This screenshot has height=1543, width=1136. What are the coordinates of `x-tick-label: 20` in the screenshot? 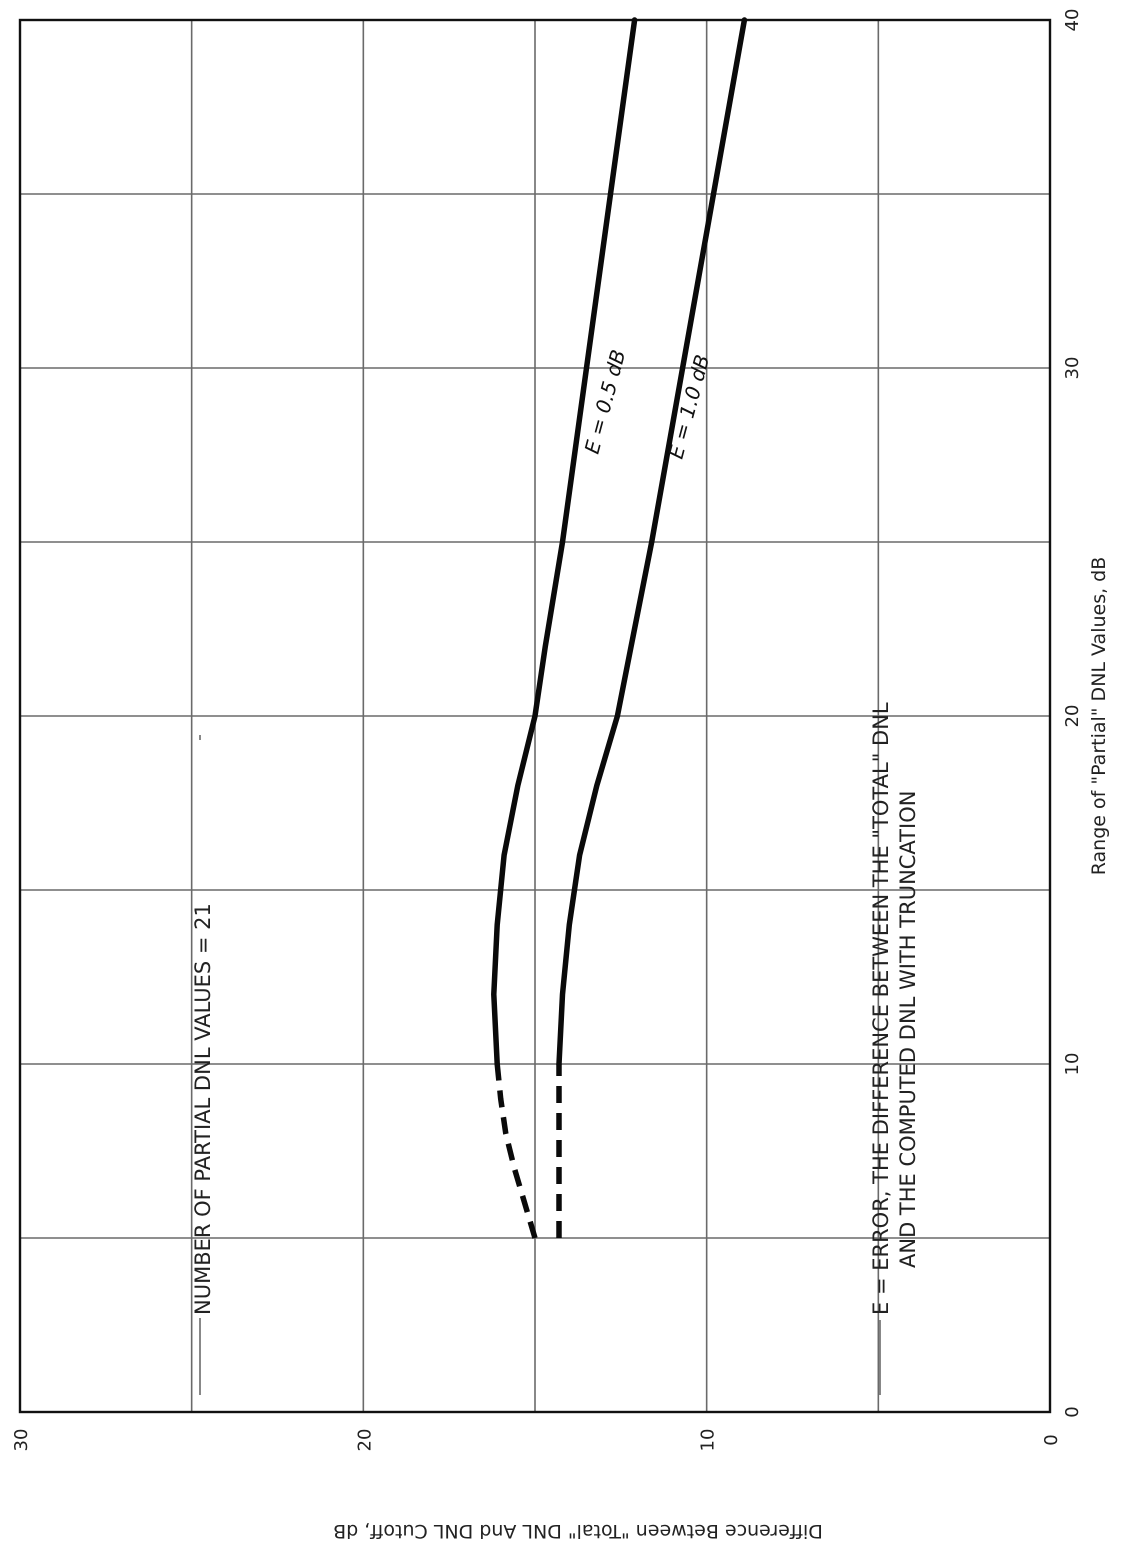 It's located at (1072, 716).